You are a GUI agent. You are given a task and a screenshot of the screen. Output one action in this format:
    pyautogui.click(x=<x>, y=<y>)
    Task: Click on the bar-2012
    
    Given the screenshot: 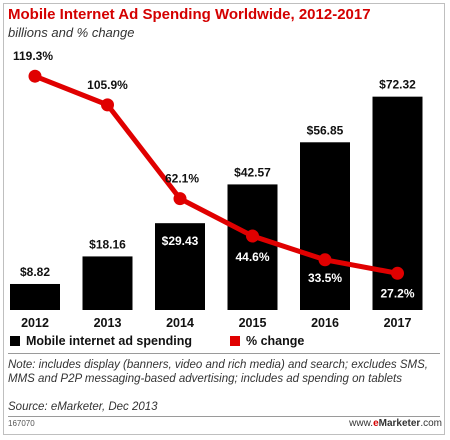 What is the action you would take?
    pyautogui.click(x=35, y=296)
    